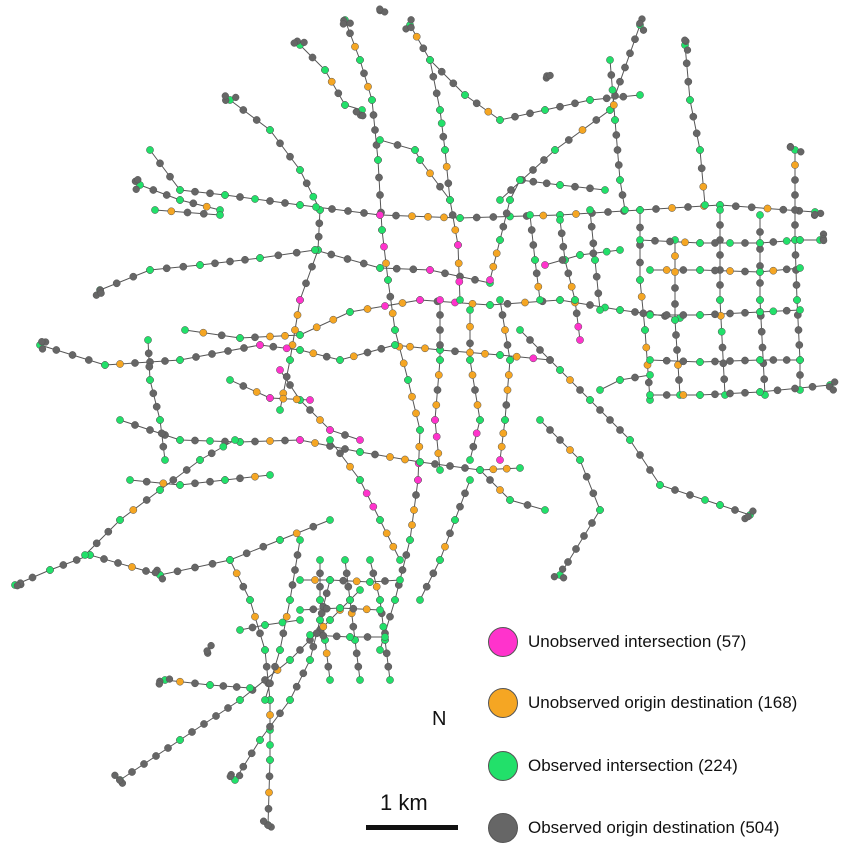 The height and width of the screenshot is (853, 850). I want to click on north-label: N, so click(439, 719).